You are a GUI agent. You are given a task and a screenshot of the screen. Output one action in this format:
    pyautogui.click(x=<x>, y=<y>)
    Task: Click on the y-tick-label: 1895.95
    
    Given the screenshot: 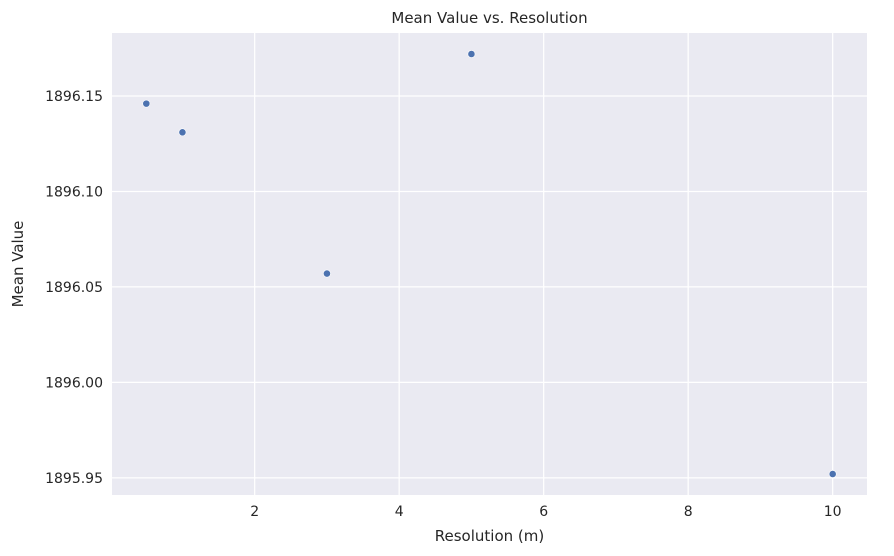 What is the action you would take?
    pyautogui.click(x=74, y=479)
    